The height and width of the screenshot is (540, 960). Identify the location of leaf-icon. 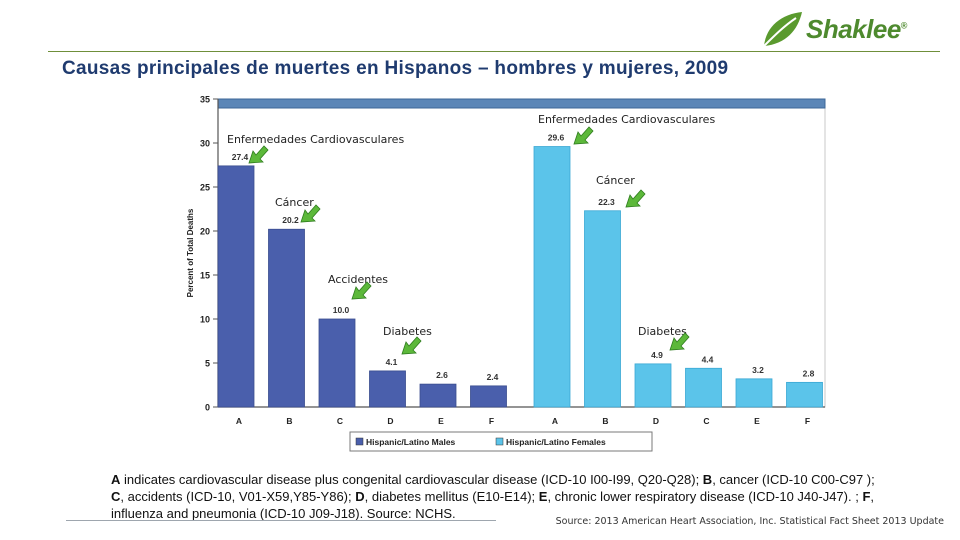
(782, 29).